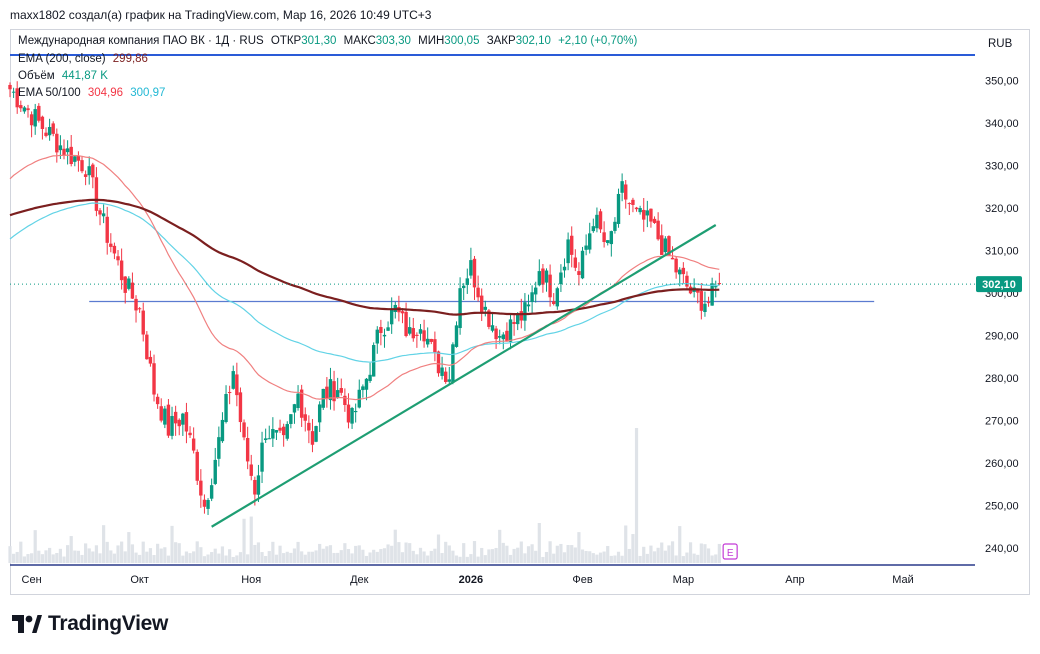  Describe the element at coordinates (999, 285) in the screenshot. I see `last-price-label: 302,10` at that location.